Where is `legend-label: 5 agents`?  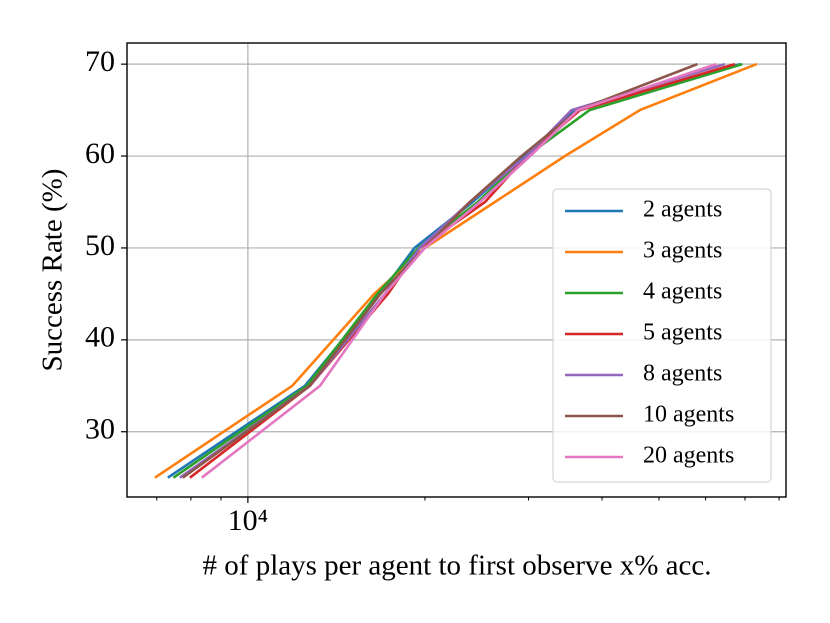
legend-label: 5 agents is located at coordinates (682, 333).